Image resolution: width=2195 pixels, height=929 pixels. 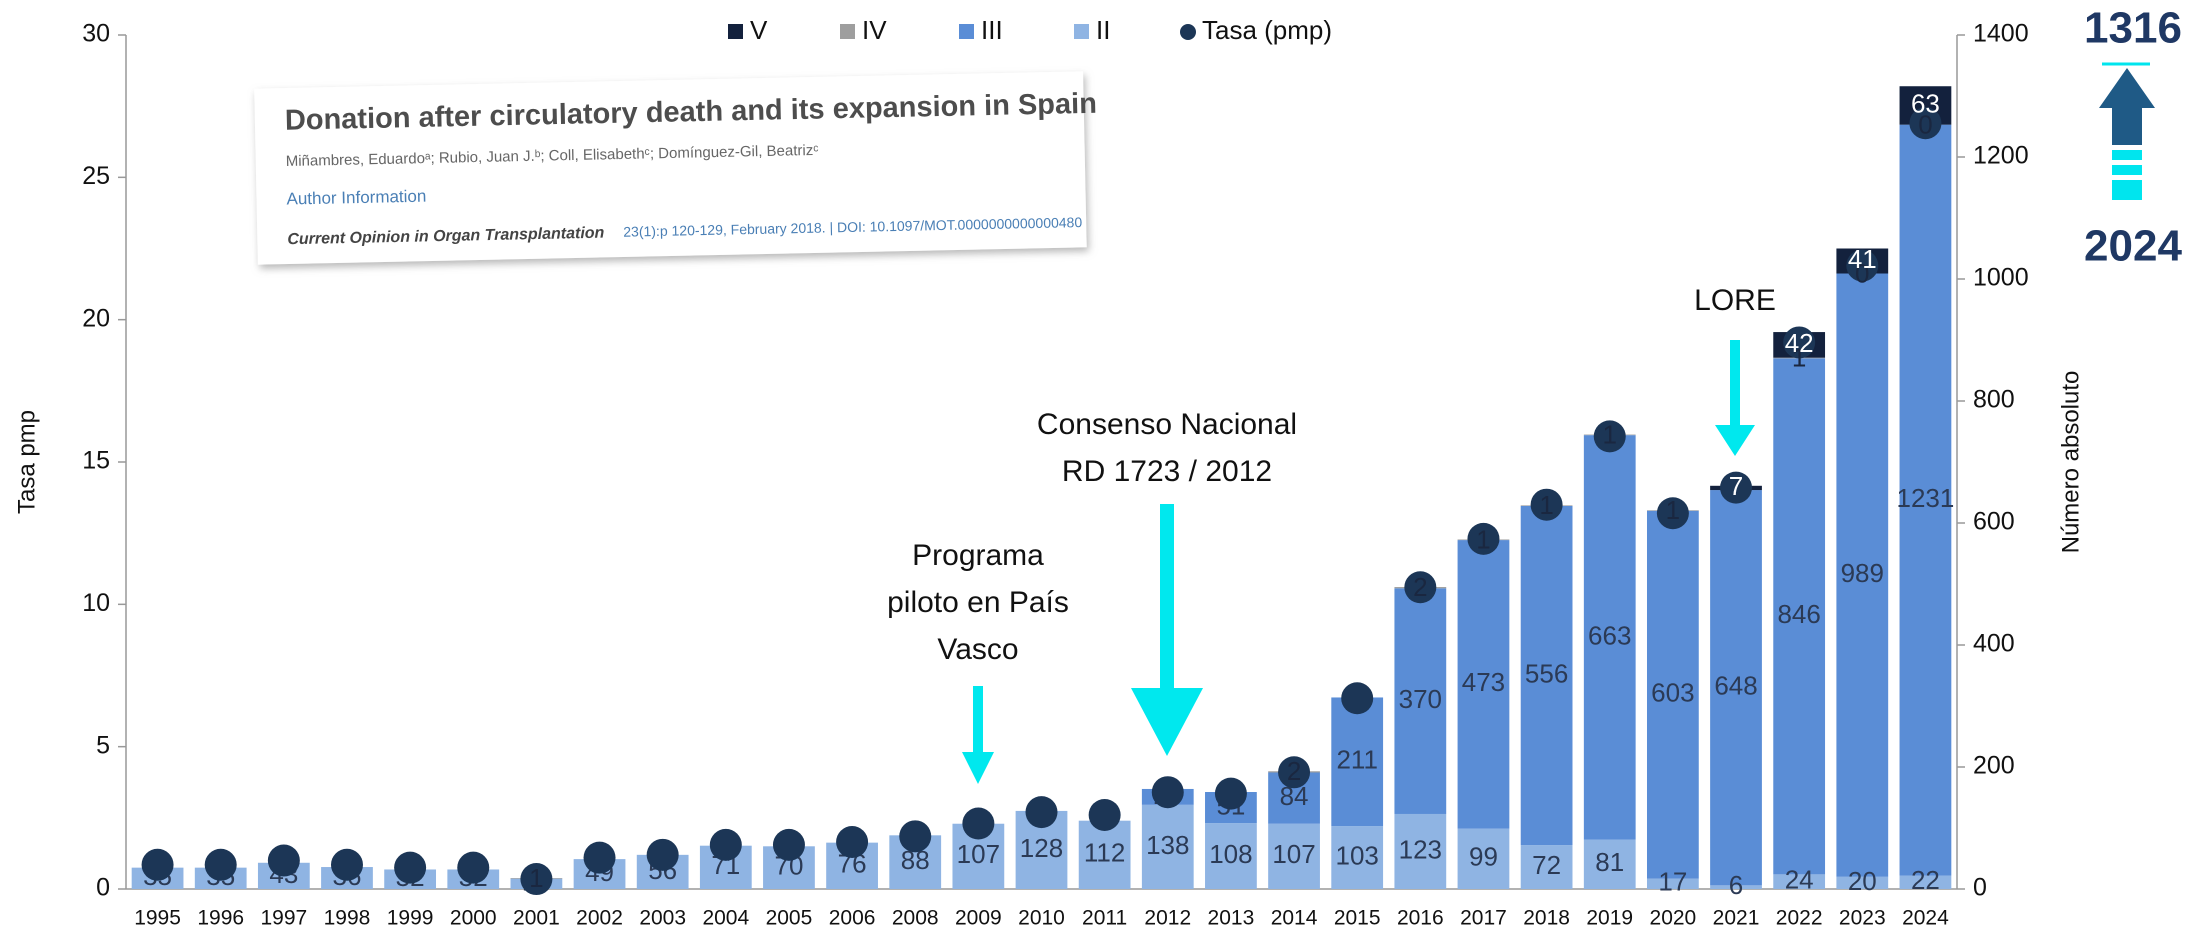 I want to click on legend-label: IV, so click(x=874, y=30).